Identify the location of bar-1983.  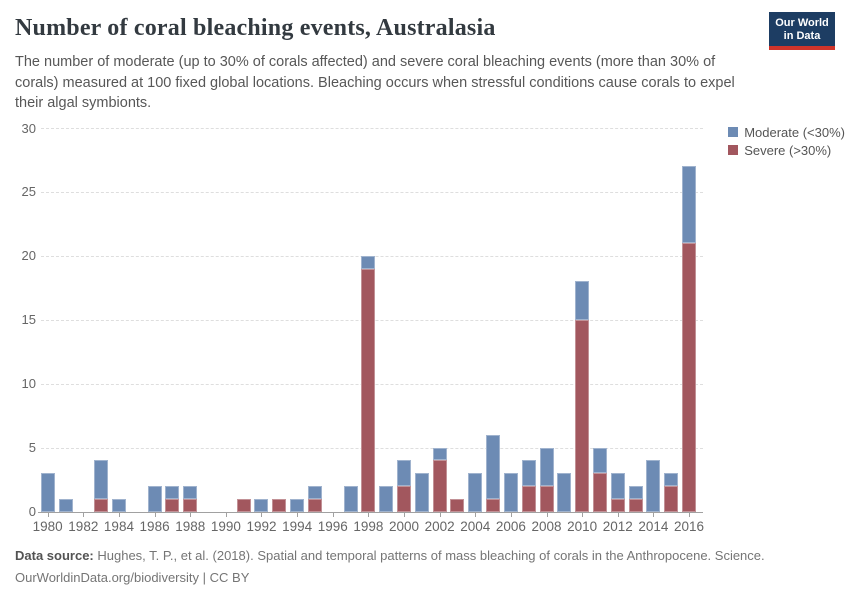
(101, 486).